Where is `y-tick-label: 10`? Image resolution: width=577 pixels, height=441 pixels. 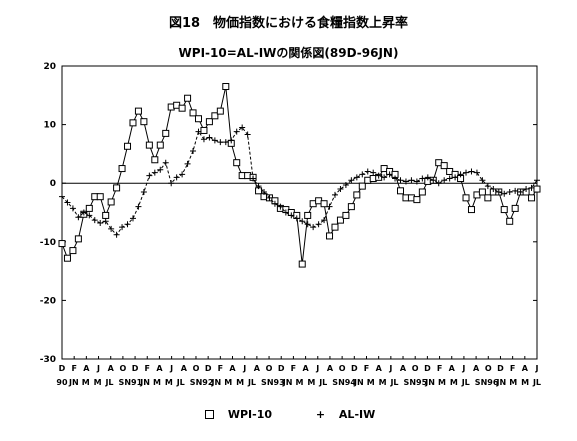
y-tick-label: 10 is located at coordinates (49, 126).